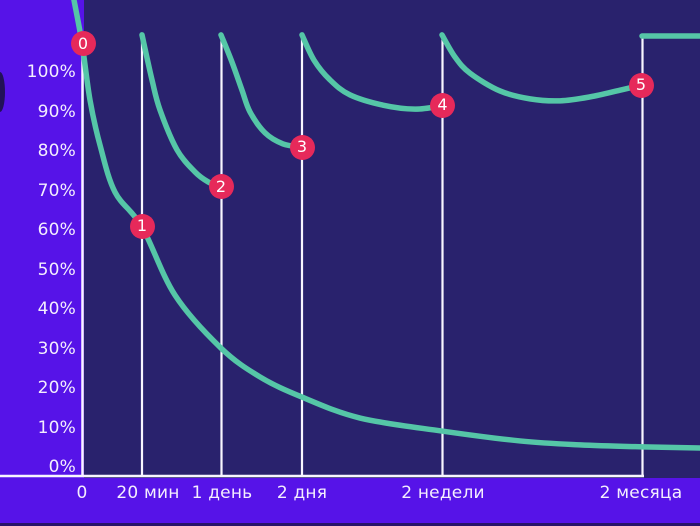 Image resolution: width=700 pixels, height=526 pixels. I want to click on review-marker-5: 5, so click(641, 85).